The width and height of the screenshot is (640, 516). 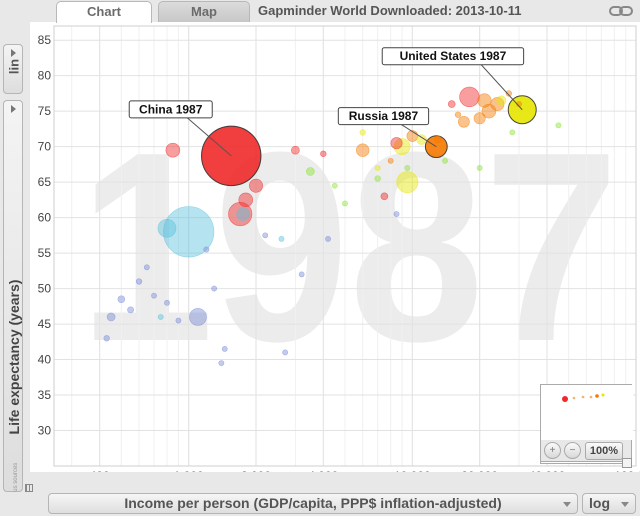 I want to click on link-icon, so click(x=621, y=11).